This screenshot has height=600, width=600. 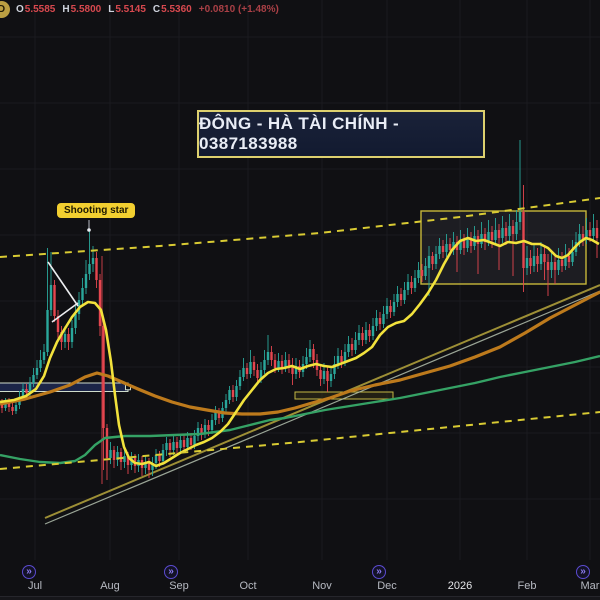 I want to click on time-axis-label-jul: Jul, so click(x=35, y=586).